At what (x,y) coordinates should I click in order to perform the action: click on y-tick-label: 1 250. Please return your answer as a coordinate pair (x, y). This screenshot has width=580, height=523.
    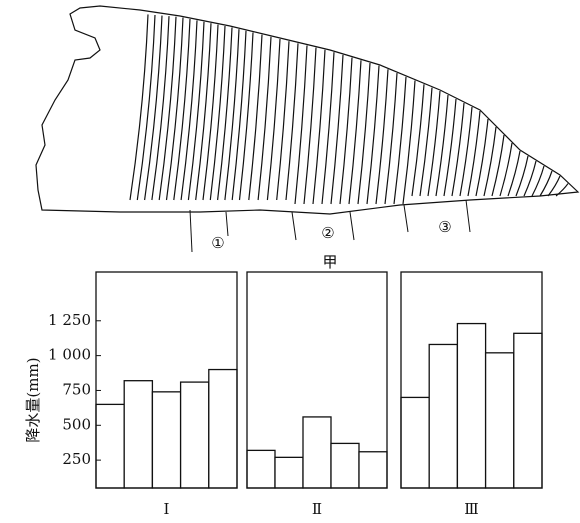
    Looking at the image, I should click on (69, 320).